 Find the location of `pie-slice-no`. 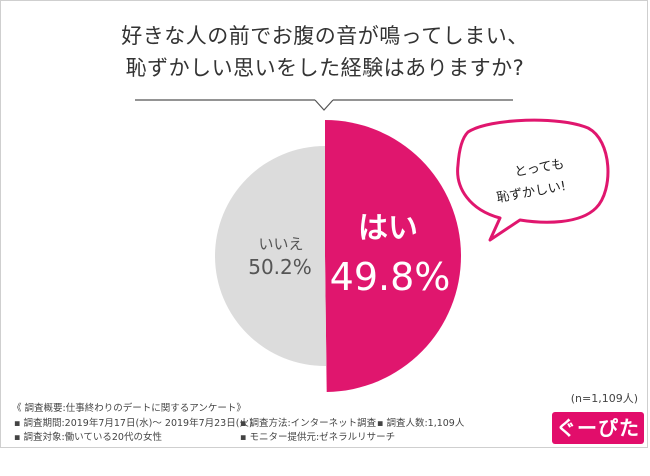

pie-slice-no is located at coordinates (270, 256).